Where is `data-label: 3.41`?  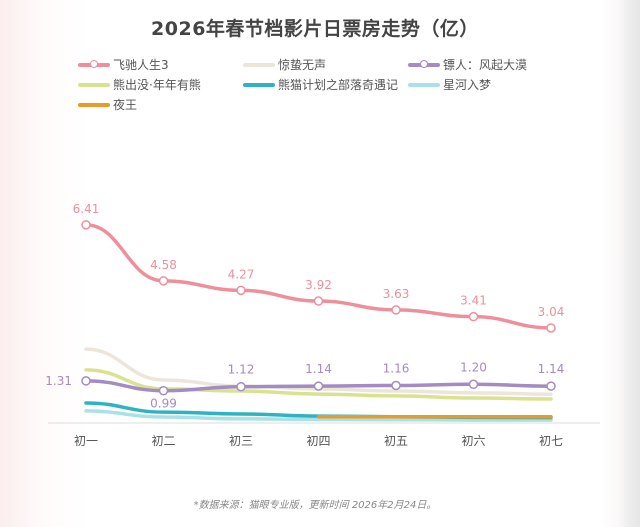 data-label: 3.41 is located at coordinates (473, 301).